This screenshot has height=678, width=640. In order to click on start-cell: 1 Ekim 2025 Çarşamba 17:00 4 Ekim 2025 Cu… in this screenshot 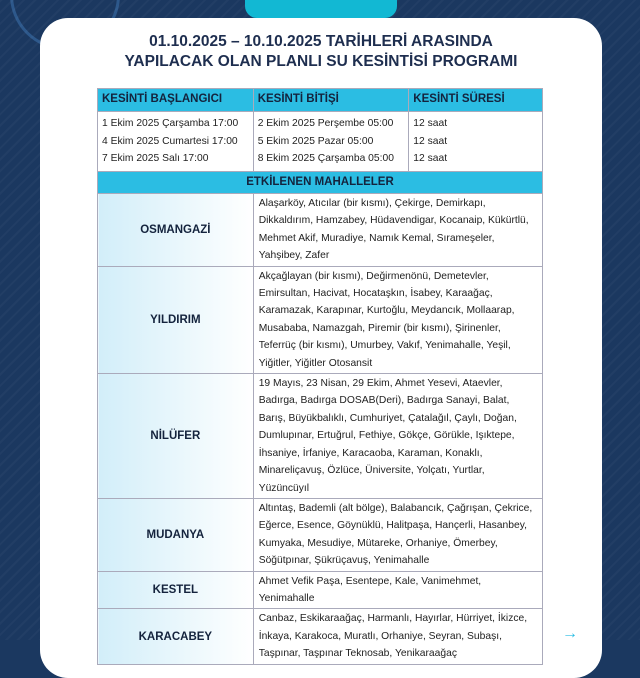, I will do `click(175, 141)`.